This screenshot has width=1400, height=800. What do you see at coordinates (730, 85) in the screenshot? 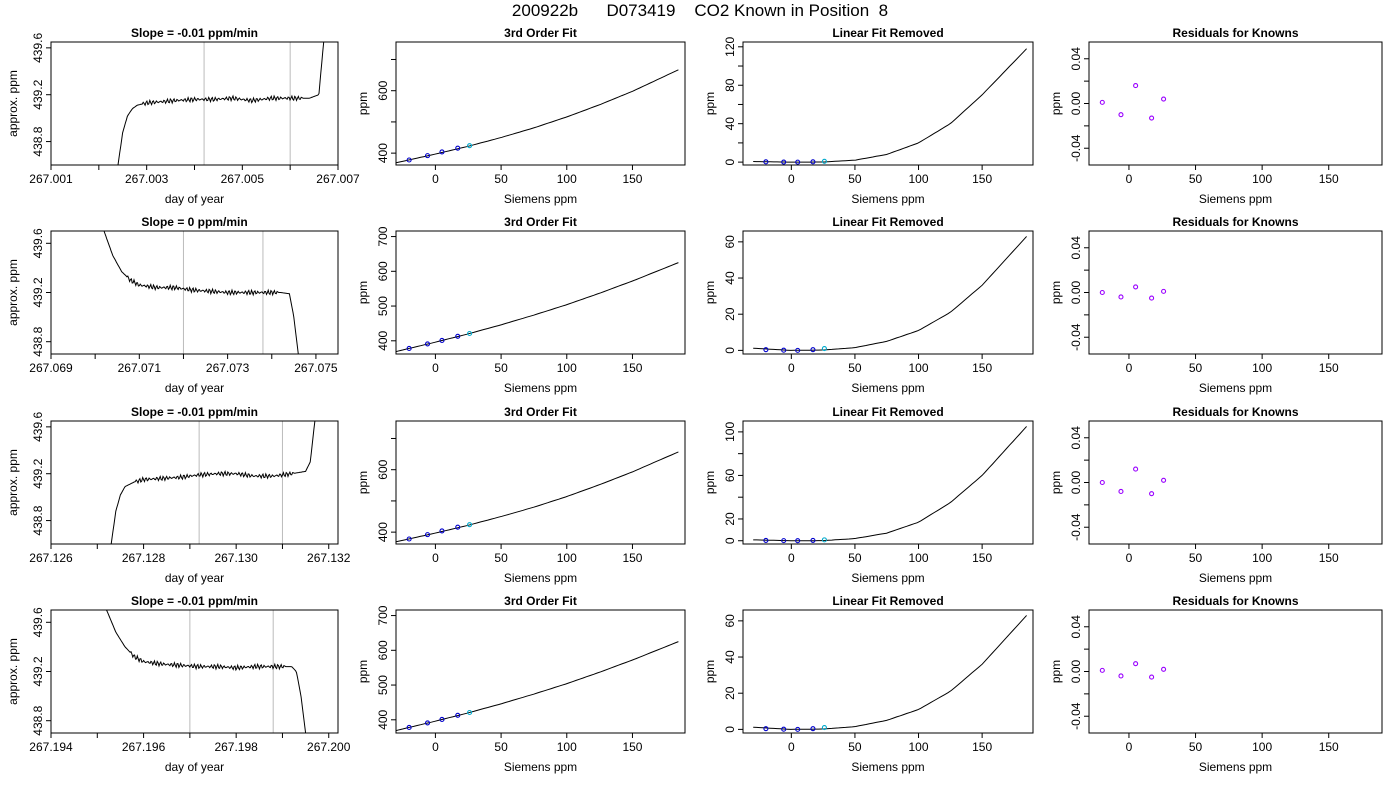
I see `y-tick-label: 80` at bounding box center [730, 85].